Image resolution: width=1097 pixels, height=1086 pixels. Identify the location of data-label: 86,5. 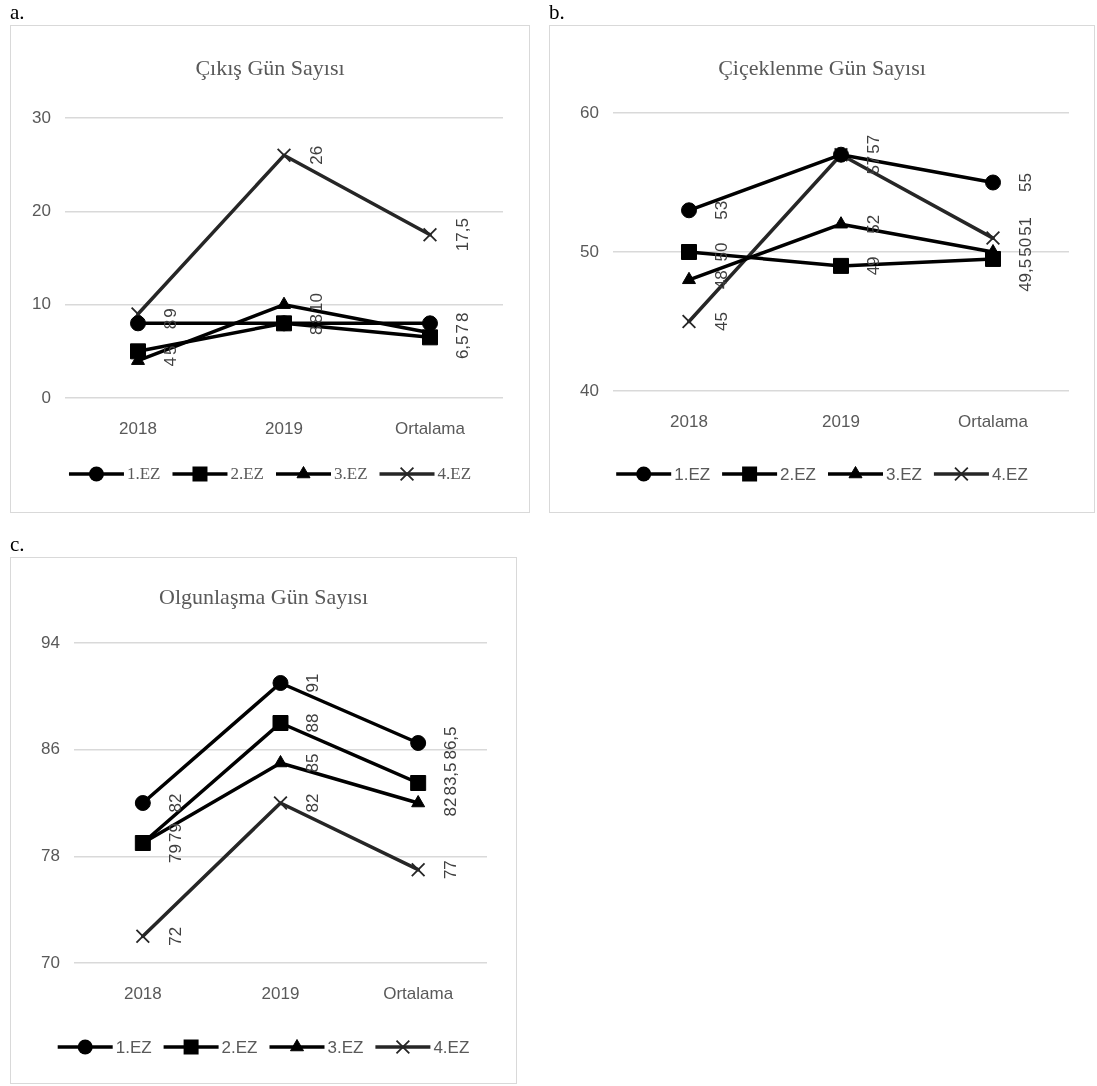
(450, 743).